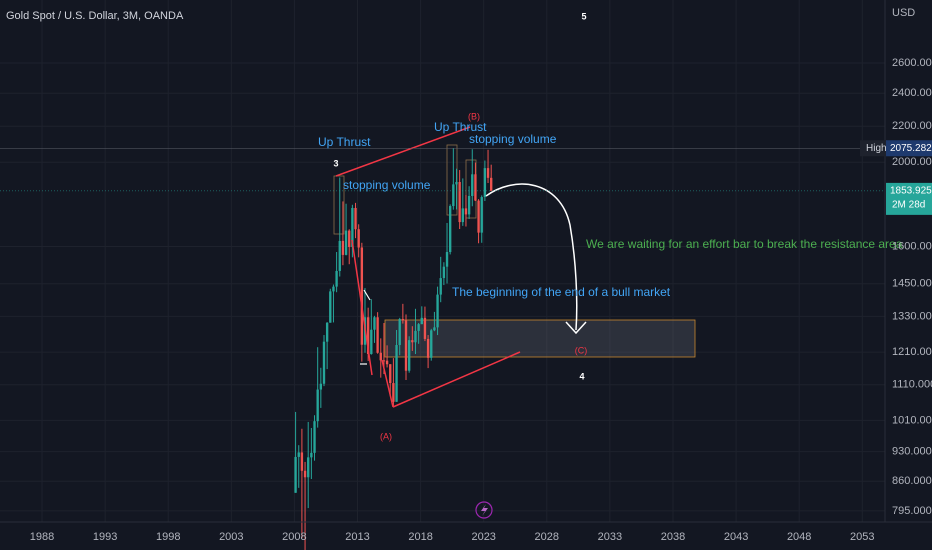 The height and width of the screenshot is (550, 932). Describe the element at coordinates (862, 537) in the screenshot. I see `x-tick-label: 2053` at that location.